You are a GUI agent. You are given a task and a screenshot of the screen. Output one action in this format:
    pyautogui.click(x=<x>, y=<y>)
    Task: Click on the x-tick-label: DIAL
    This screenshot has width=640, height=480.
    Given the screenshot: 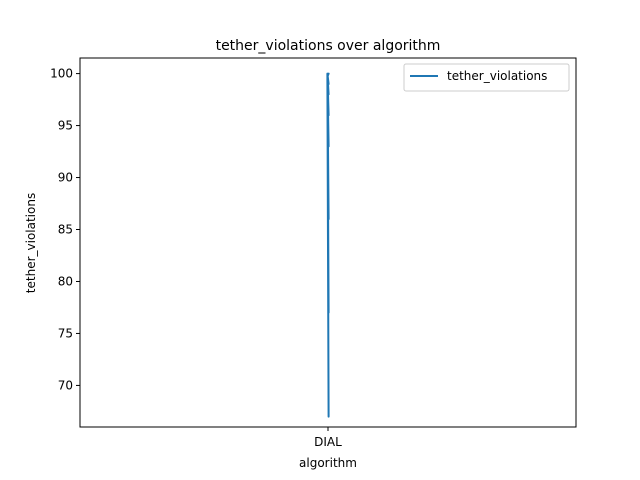 What is the action you would take?
    pyautogui.click(x=328, y=442)
    